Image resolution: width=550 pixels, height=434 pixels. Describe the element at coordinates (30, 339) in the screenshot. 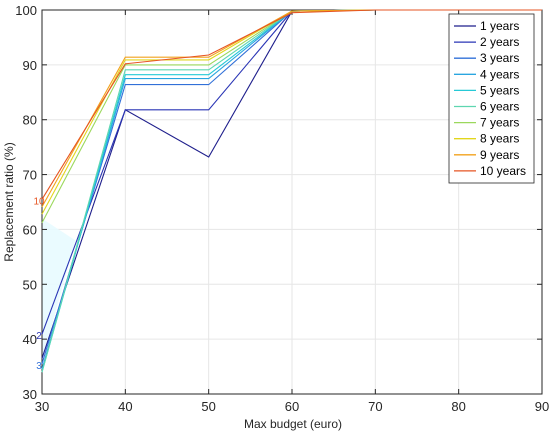

I see `y-tick-label: 40` at that location.